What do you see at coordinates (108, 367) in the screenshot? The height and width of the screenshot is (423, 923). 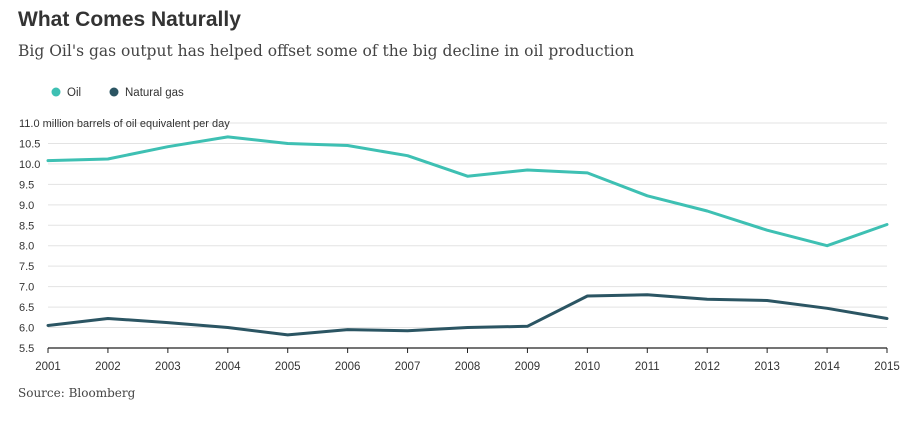 I see `x-tick-label: 2002` at bounding box center [108, 367].